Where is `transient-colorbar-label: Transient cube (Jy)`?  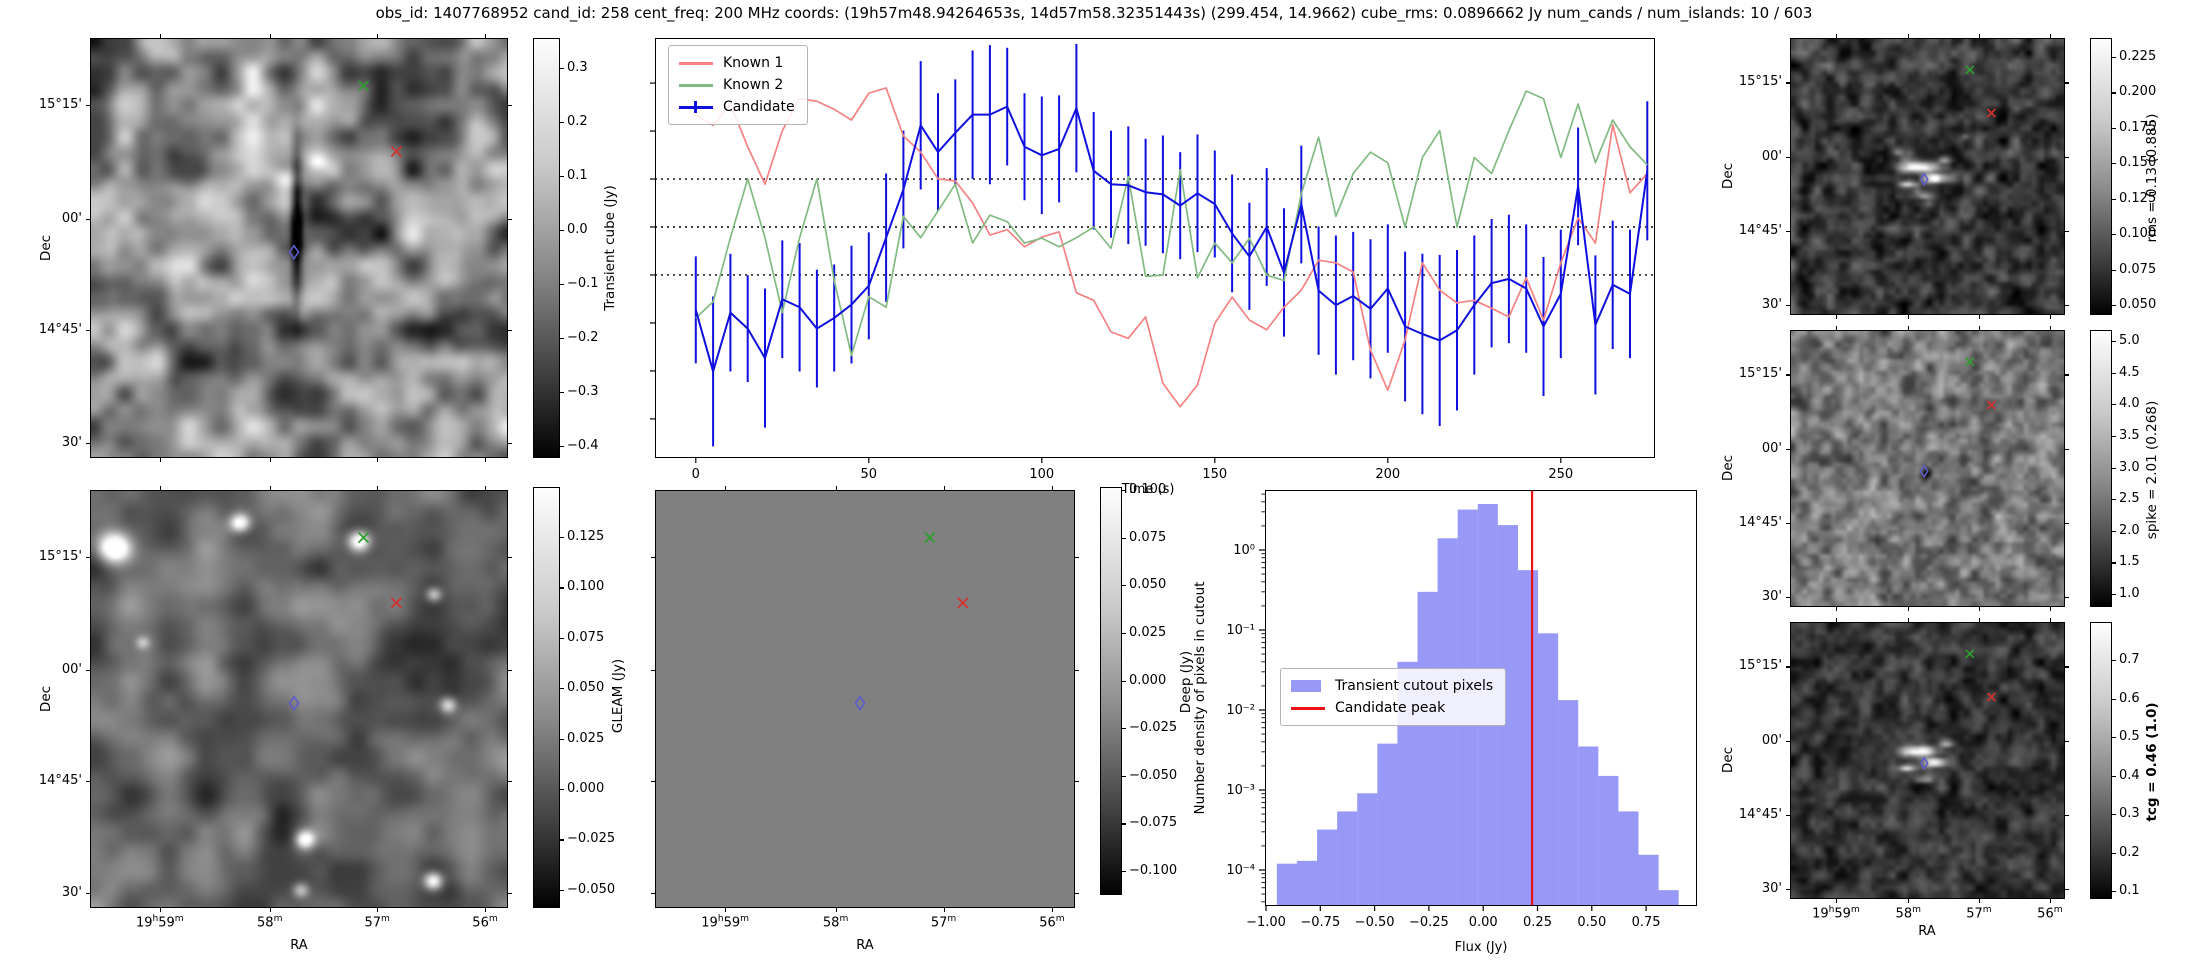 transient-colorbar-label: Transient cube (Jy) is located at coordinates (610, 248).